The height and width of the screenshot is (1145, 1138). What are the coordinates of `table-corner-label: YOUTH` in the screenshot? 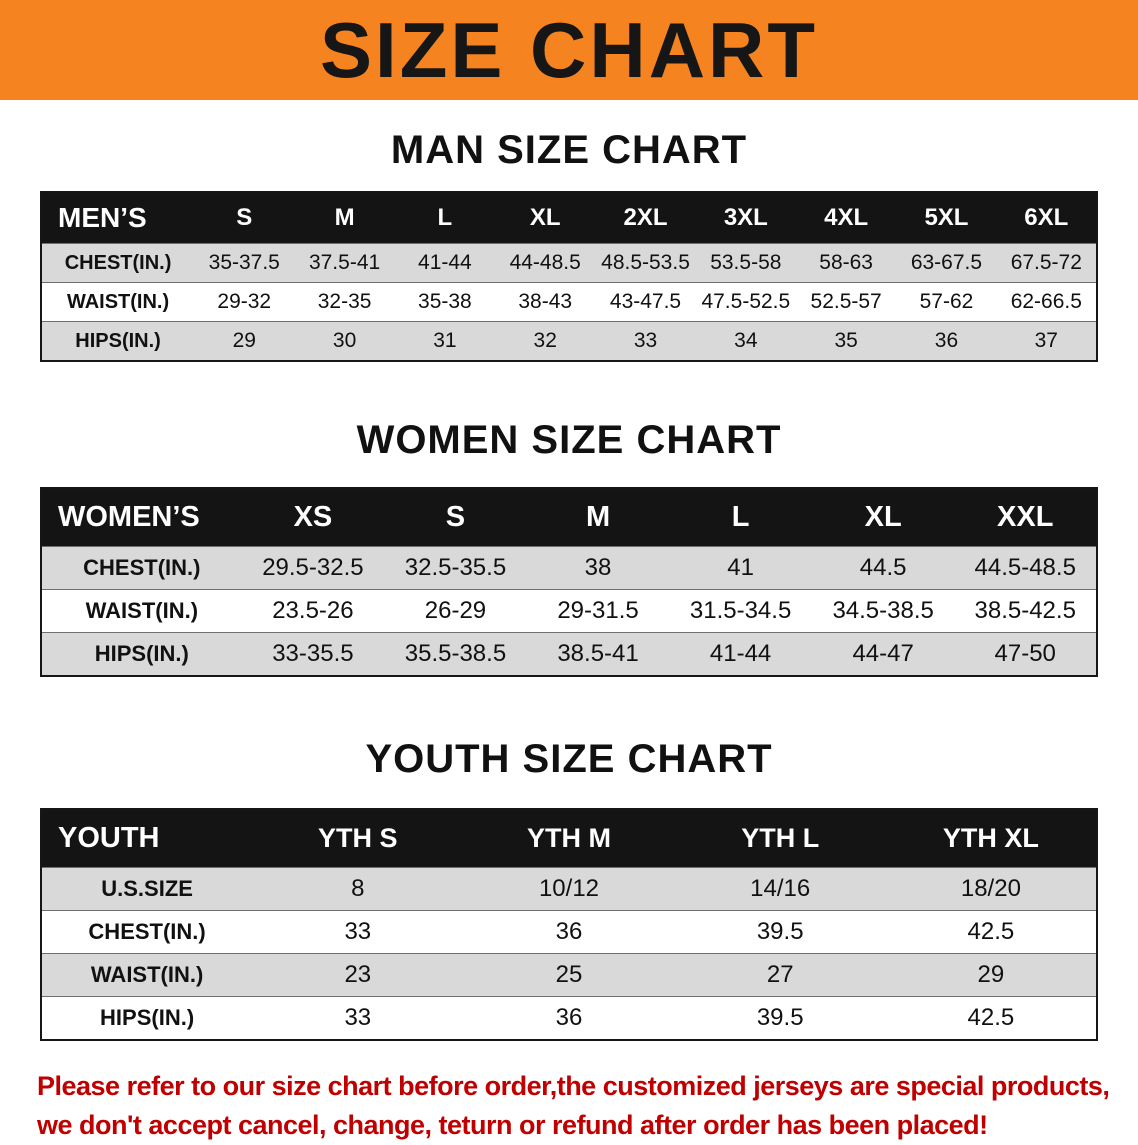 It's located at (109, 838).